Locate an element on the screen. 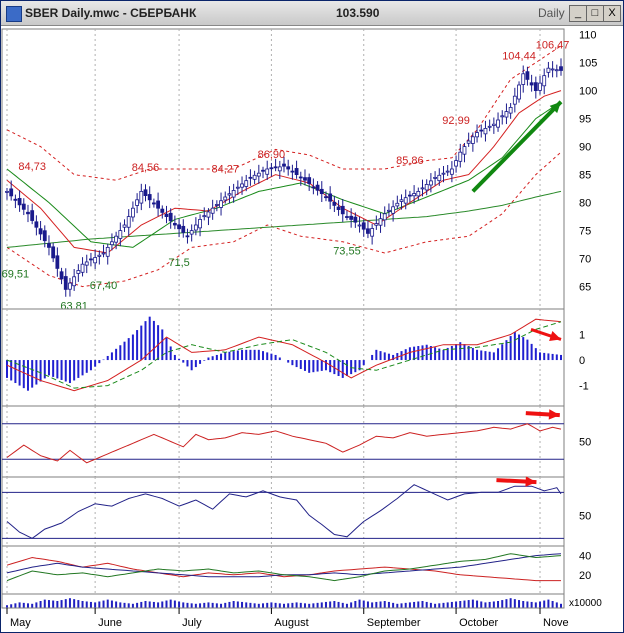 Image resolution: width=624 pixels, height=633 pixels. price-tick-label: 90 is located at coordinates (585, 148).